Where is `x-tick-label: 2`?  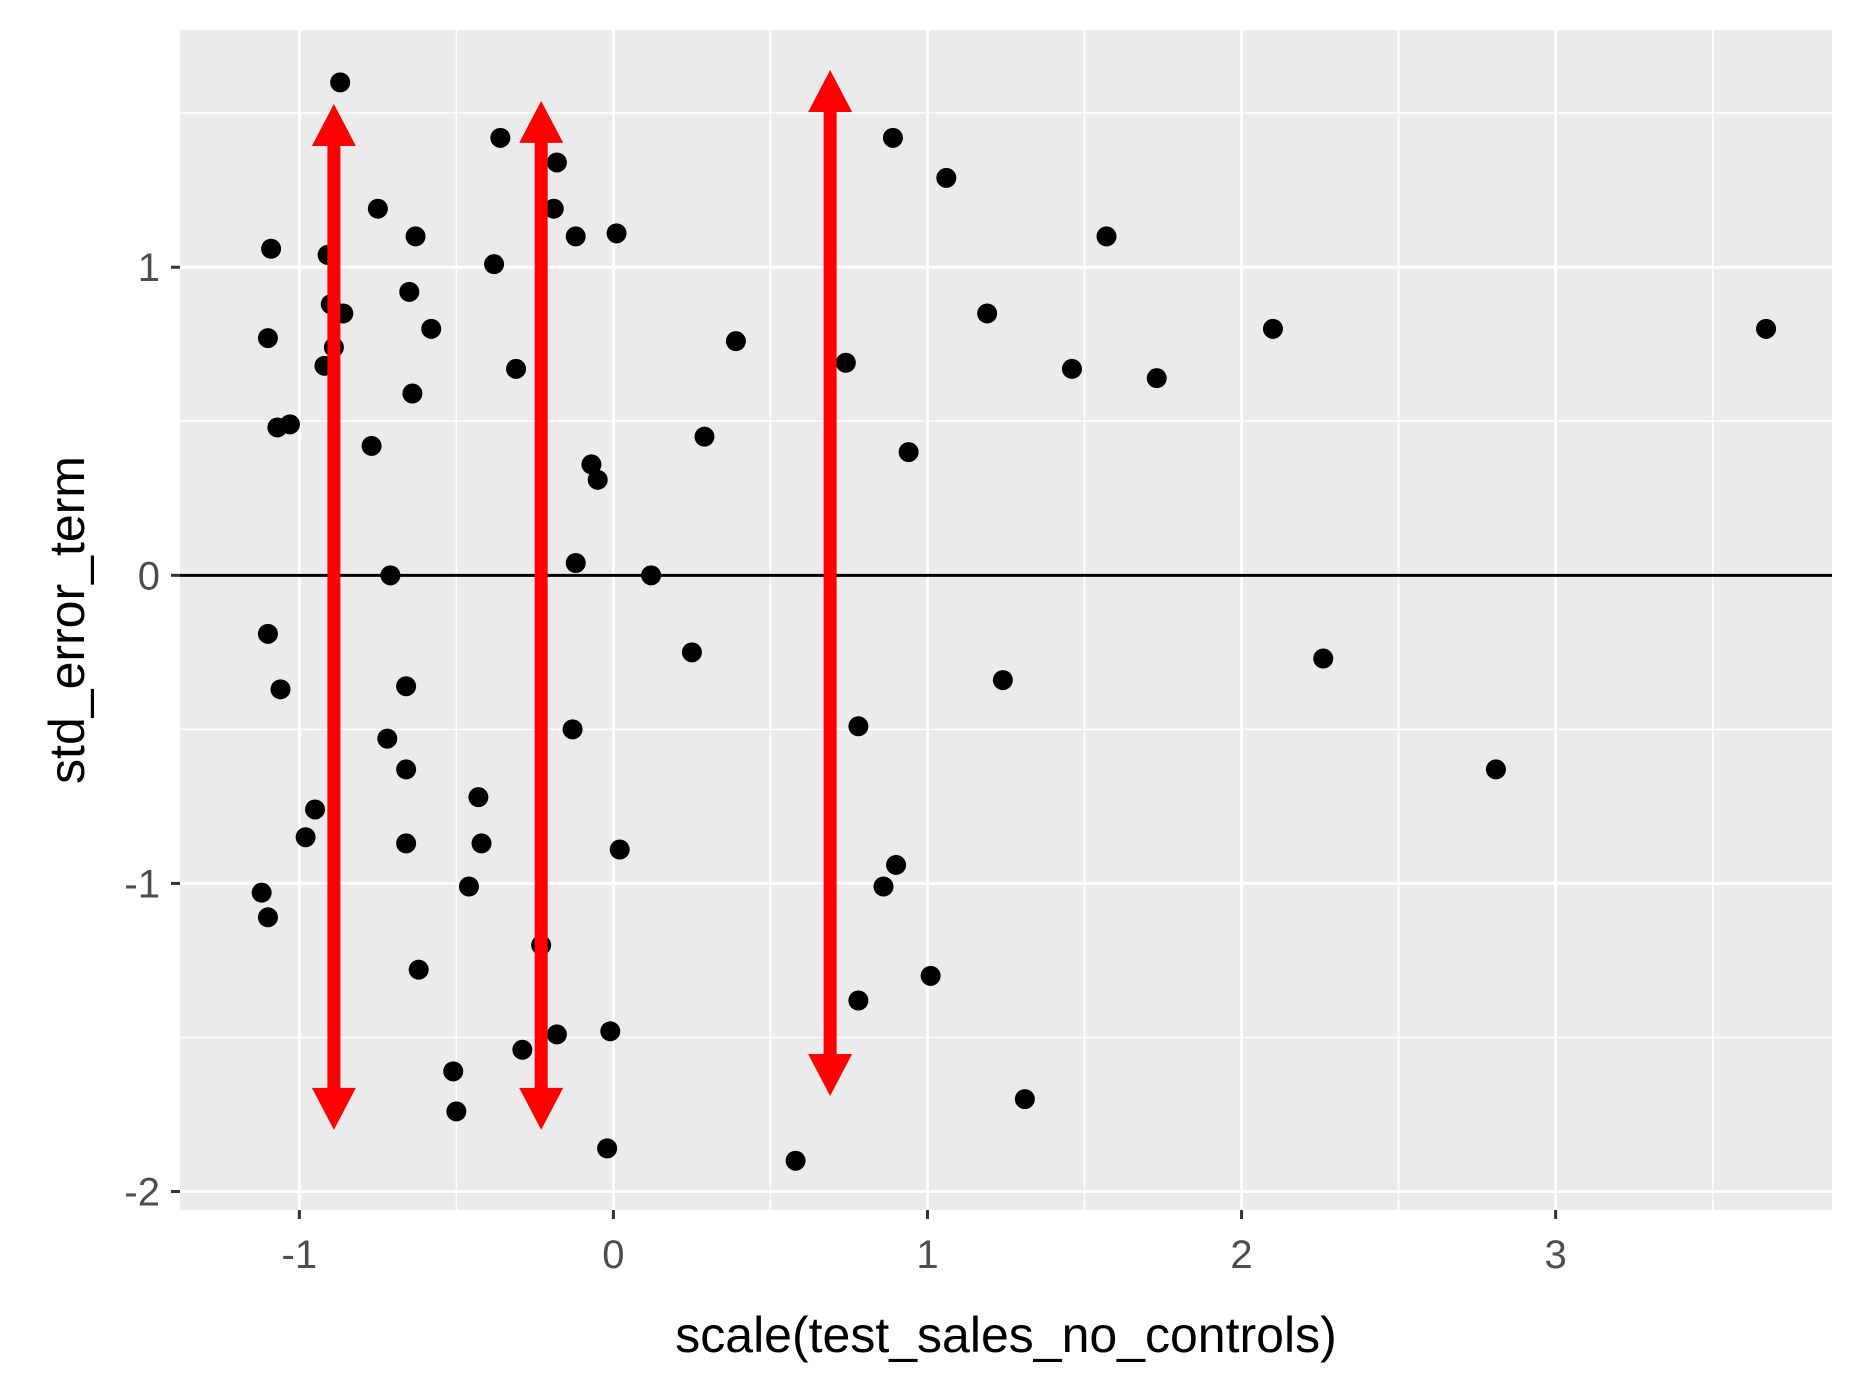
x-tick-label: 2 is located at coordinates (1241, 1255).